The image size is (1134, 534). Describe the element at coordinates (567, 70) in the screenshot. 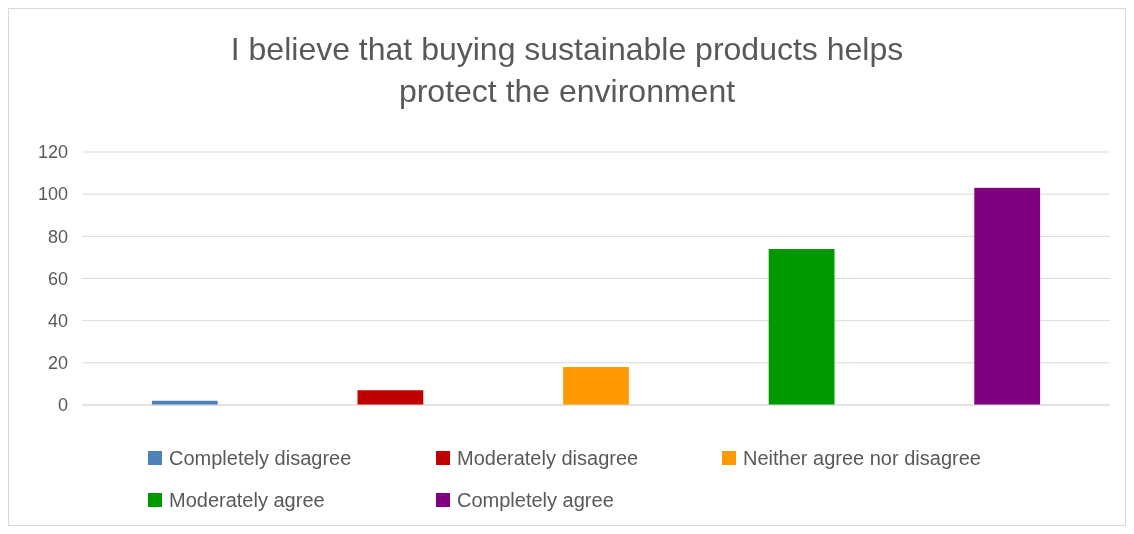

I see `chart-title: I believe that buying sustainable products helps protect the environment` at that location.